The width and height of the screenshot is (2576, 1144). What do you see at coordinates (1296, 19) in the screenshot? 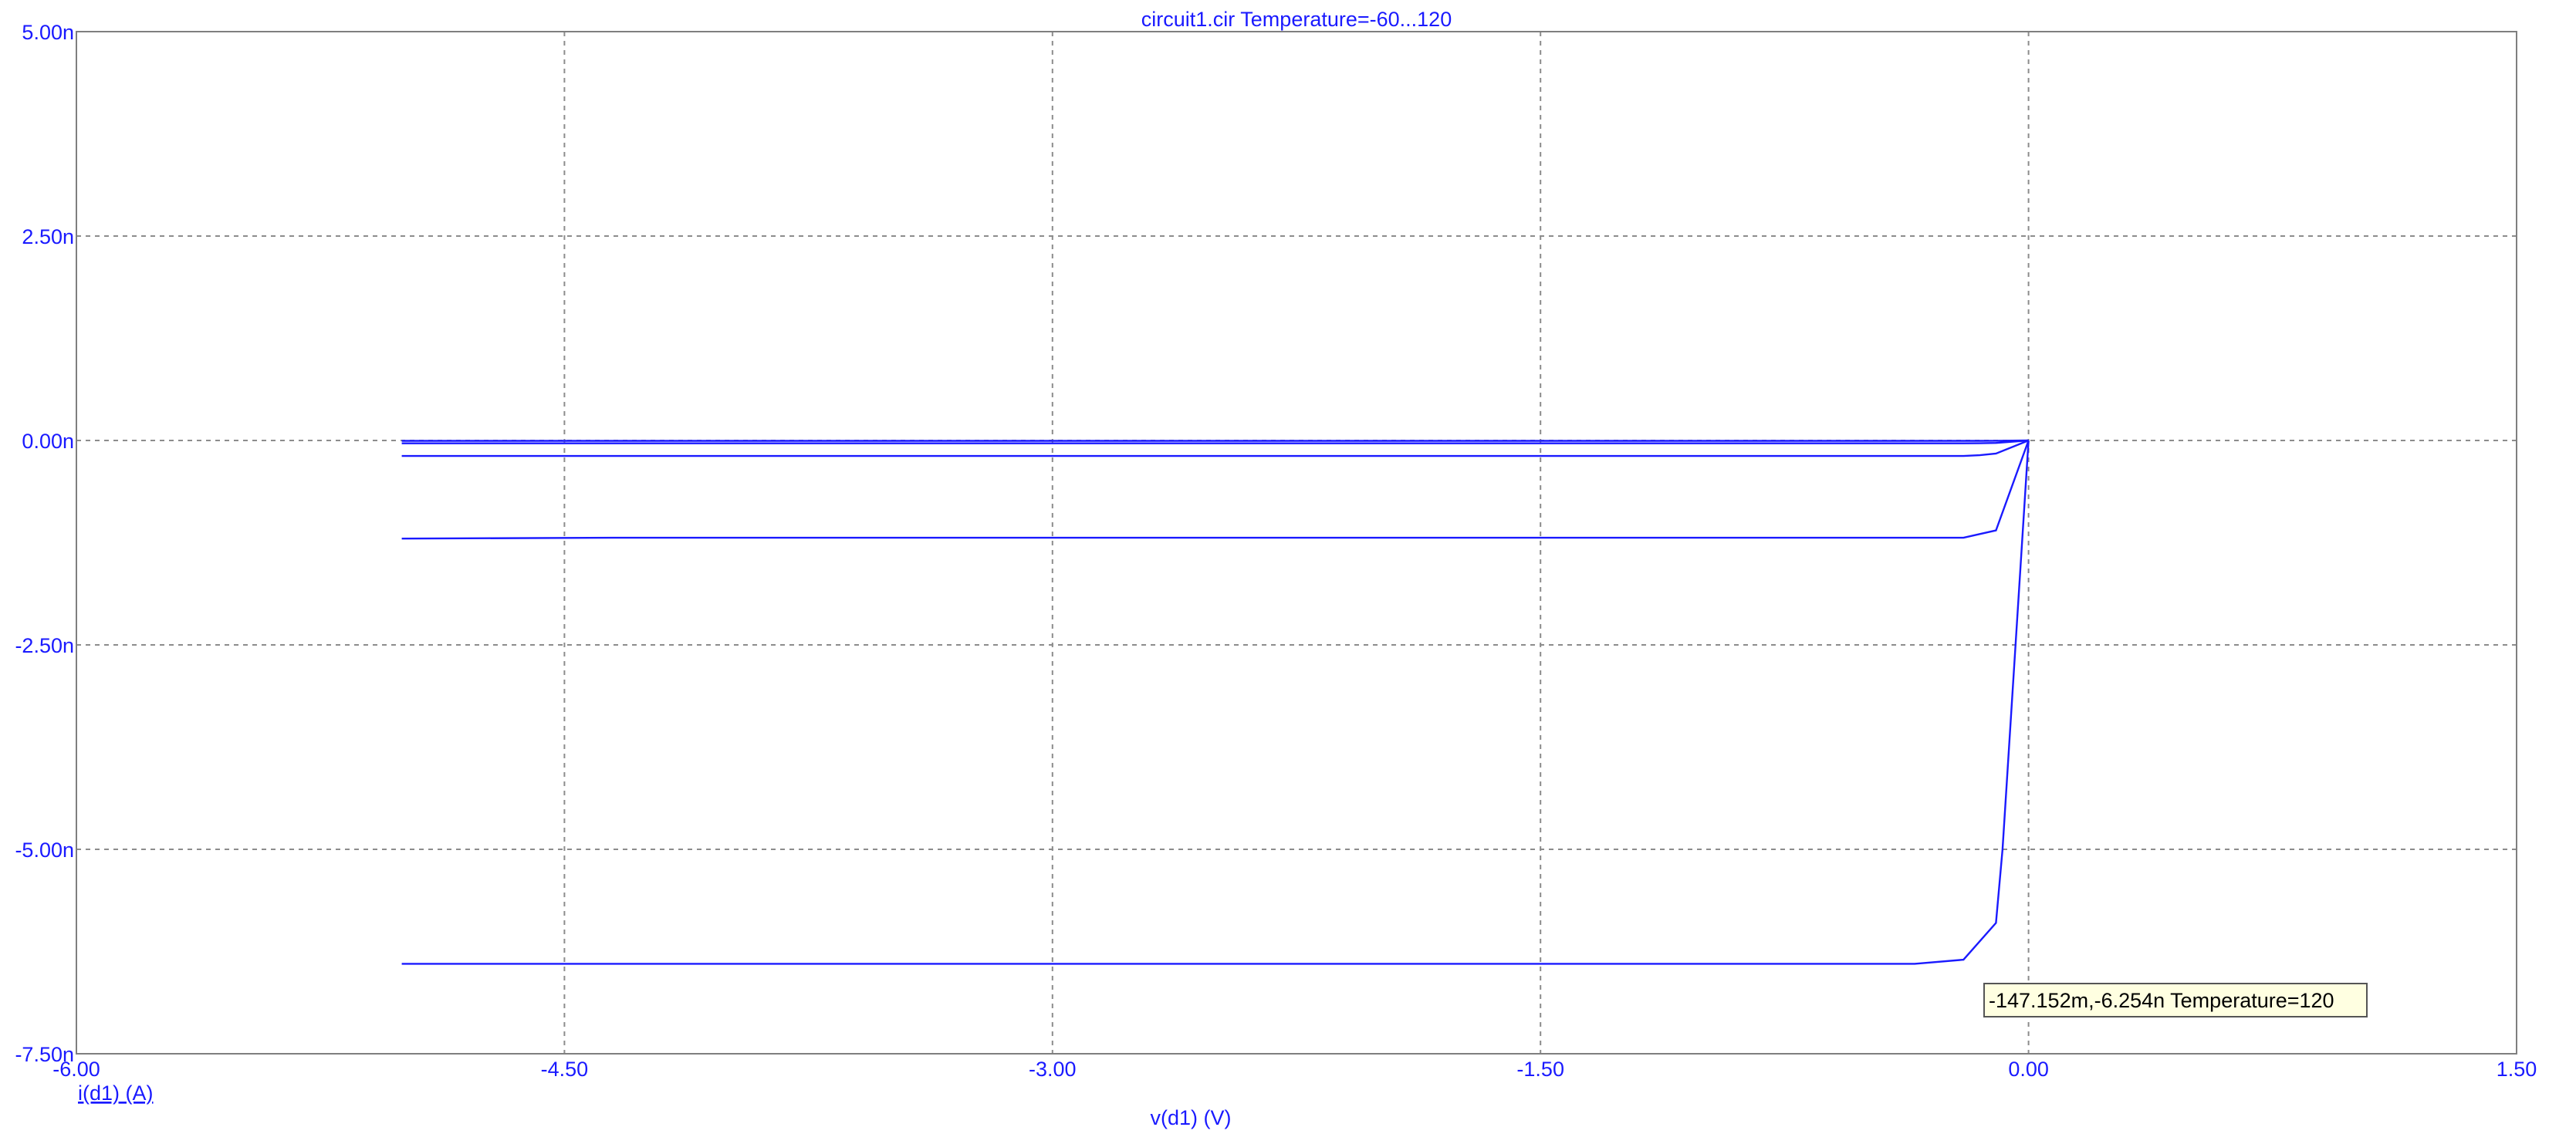
I see `chart-title: circuit1.cir Temperature=-60...120` at bounding box center [1296, 19].